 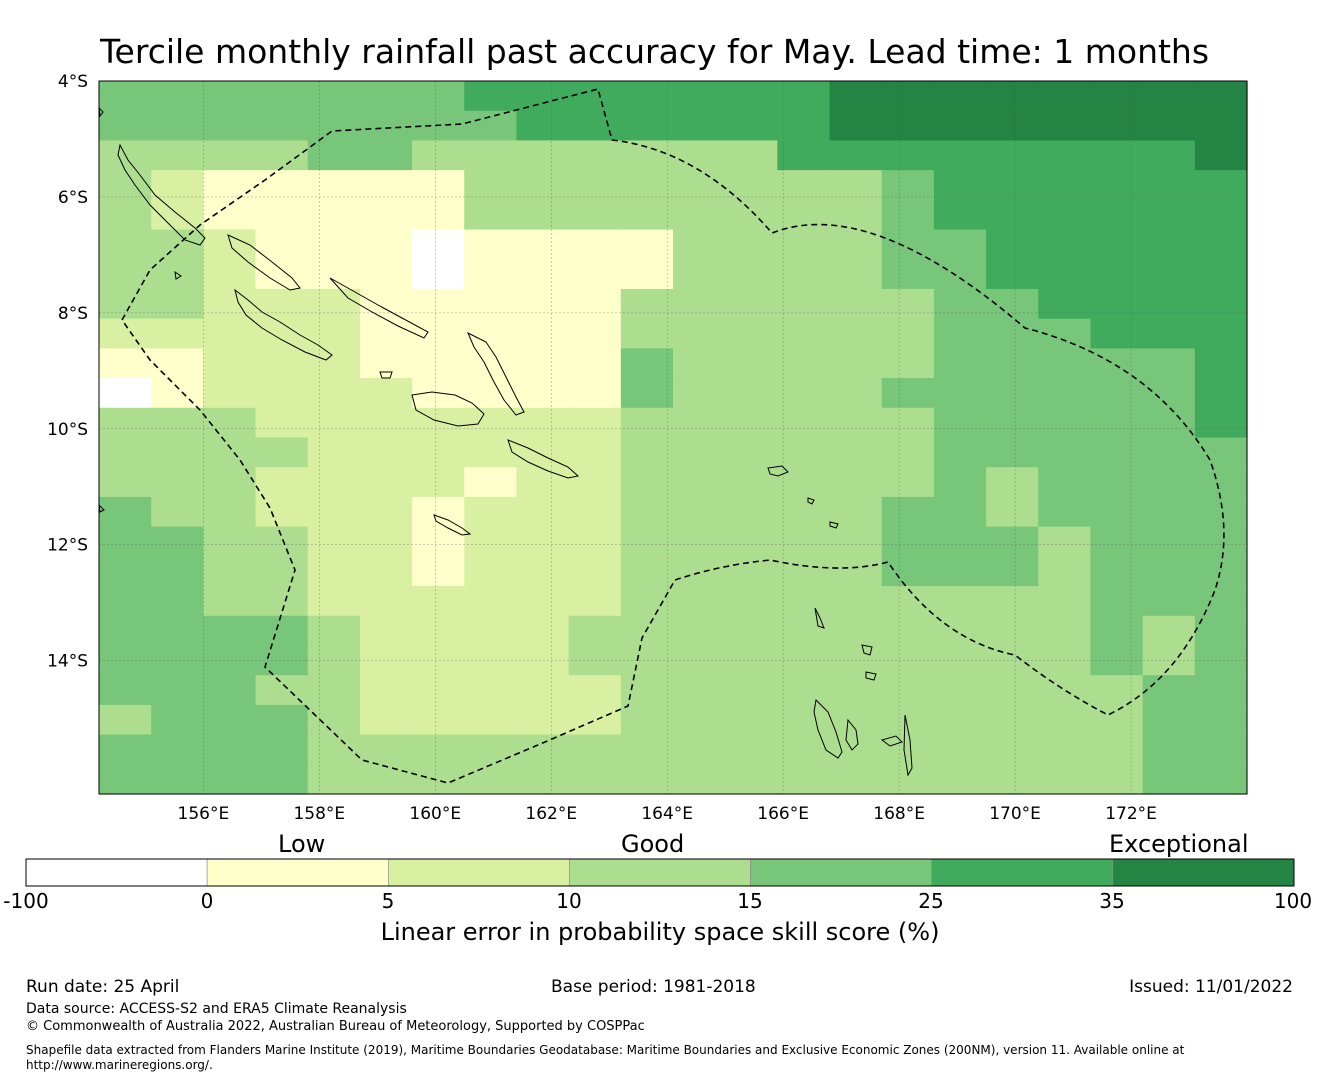 I want to click on island-shortland, so click(x=178, y=275).